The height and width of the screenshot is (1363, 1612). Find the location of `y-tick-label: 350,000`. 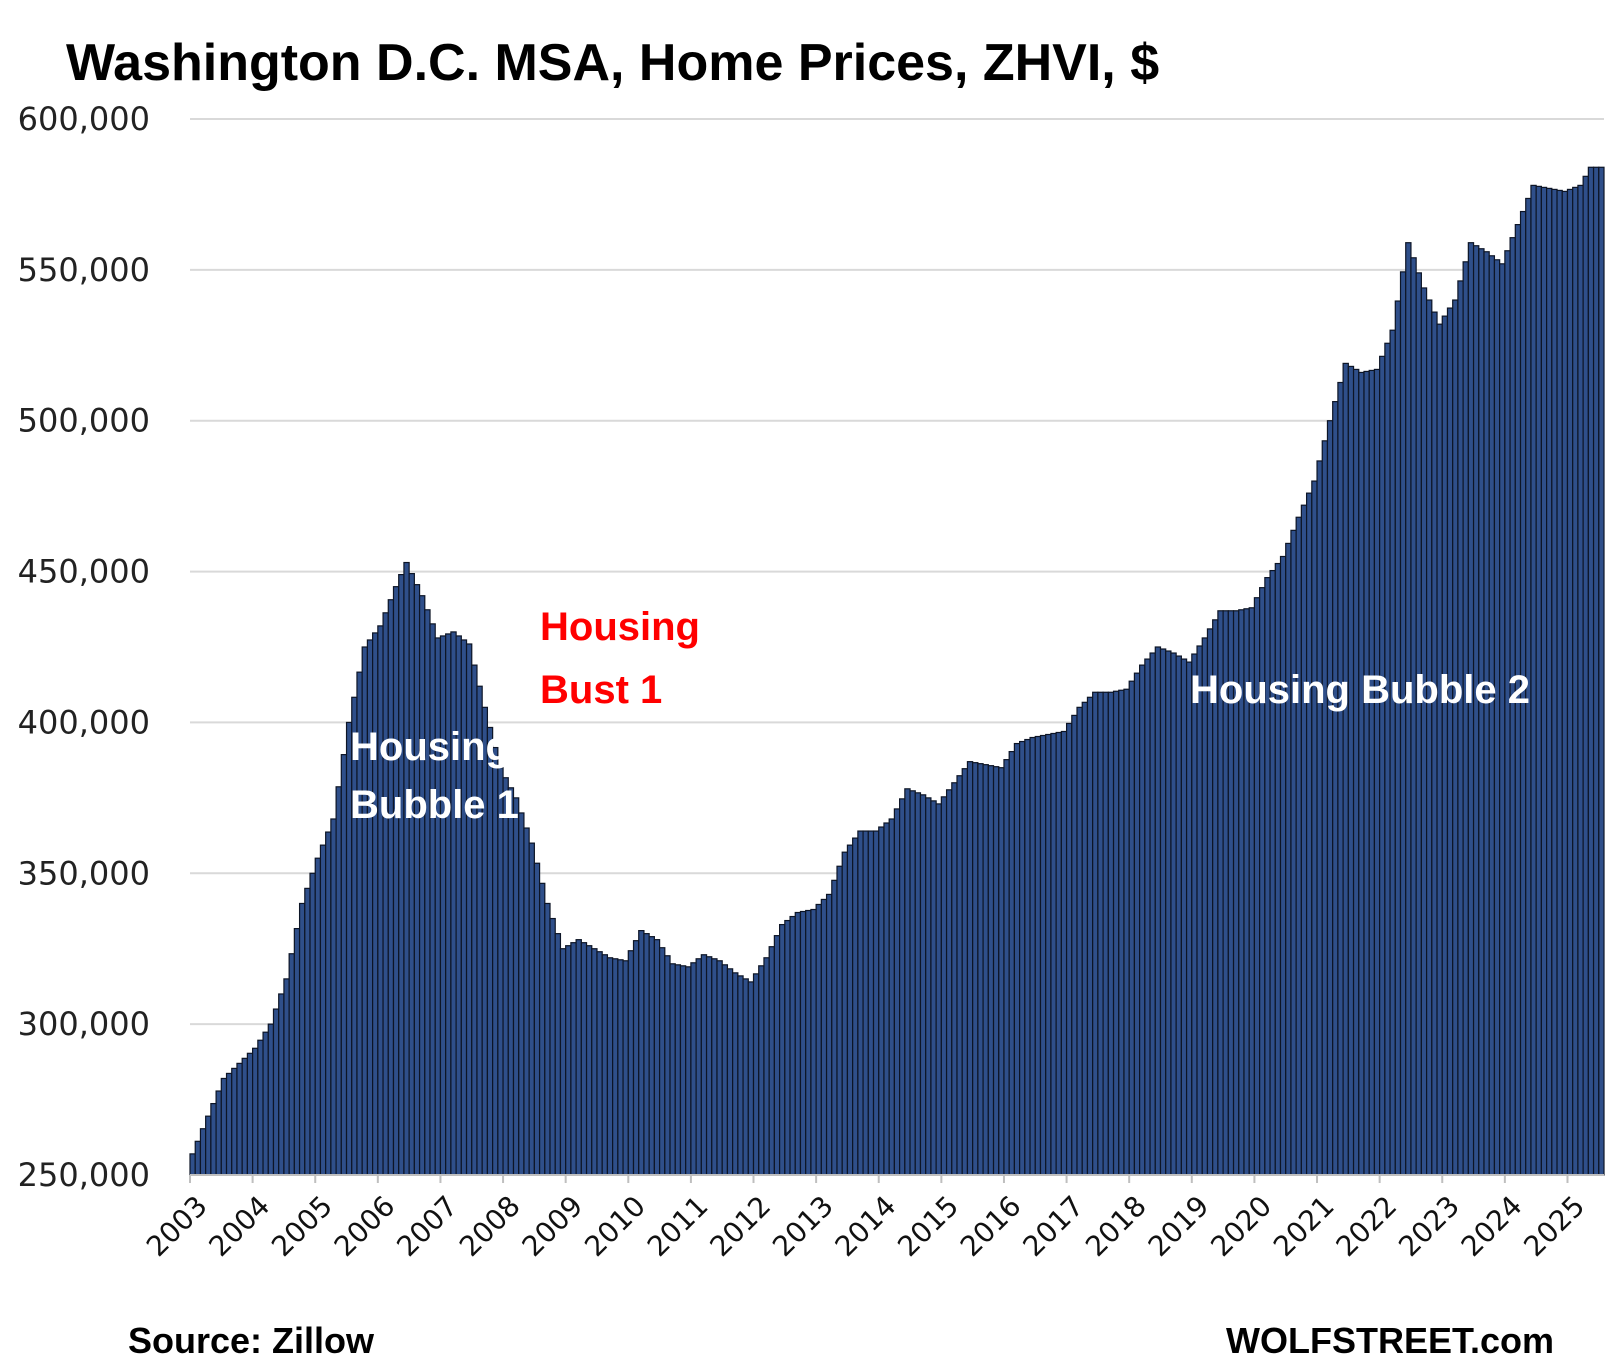

y-tick-label: 350,000 is located at coordinates (84, 873).